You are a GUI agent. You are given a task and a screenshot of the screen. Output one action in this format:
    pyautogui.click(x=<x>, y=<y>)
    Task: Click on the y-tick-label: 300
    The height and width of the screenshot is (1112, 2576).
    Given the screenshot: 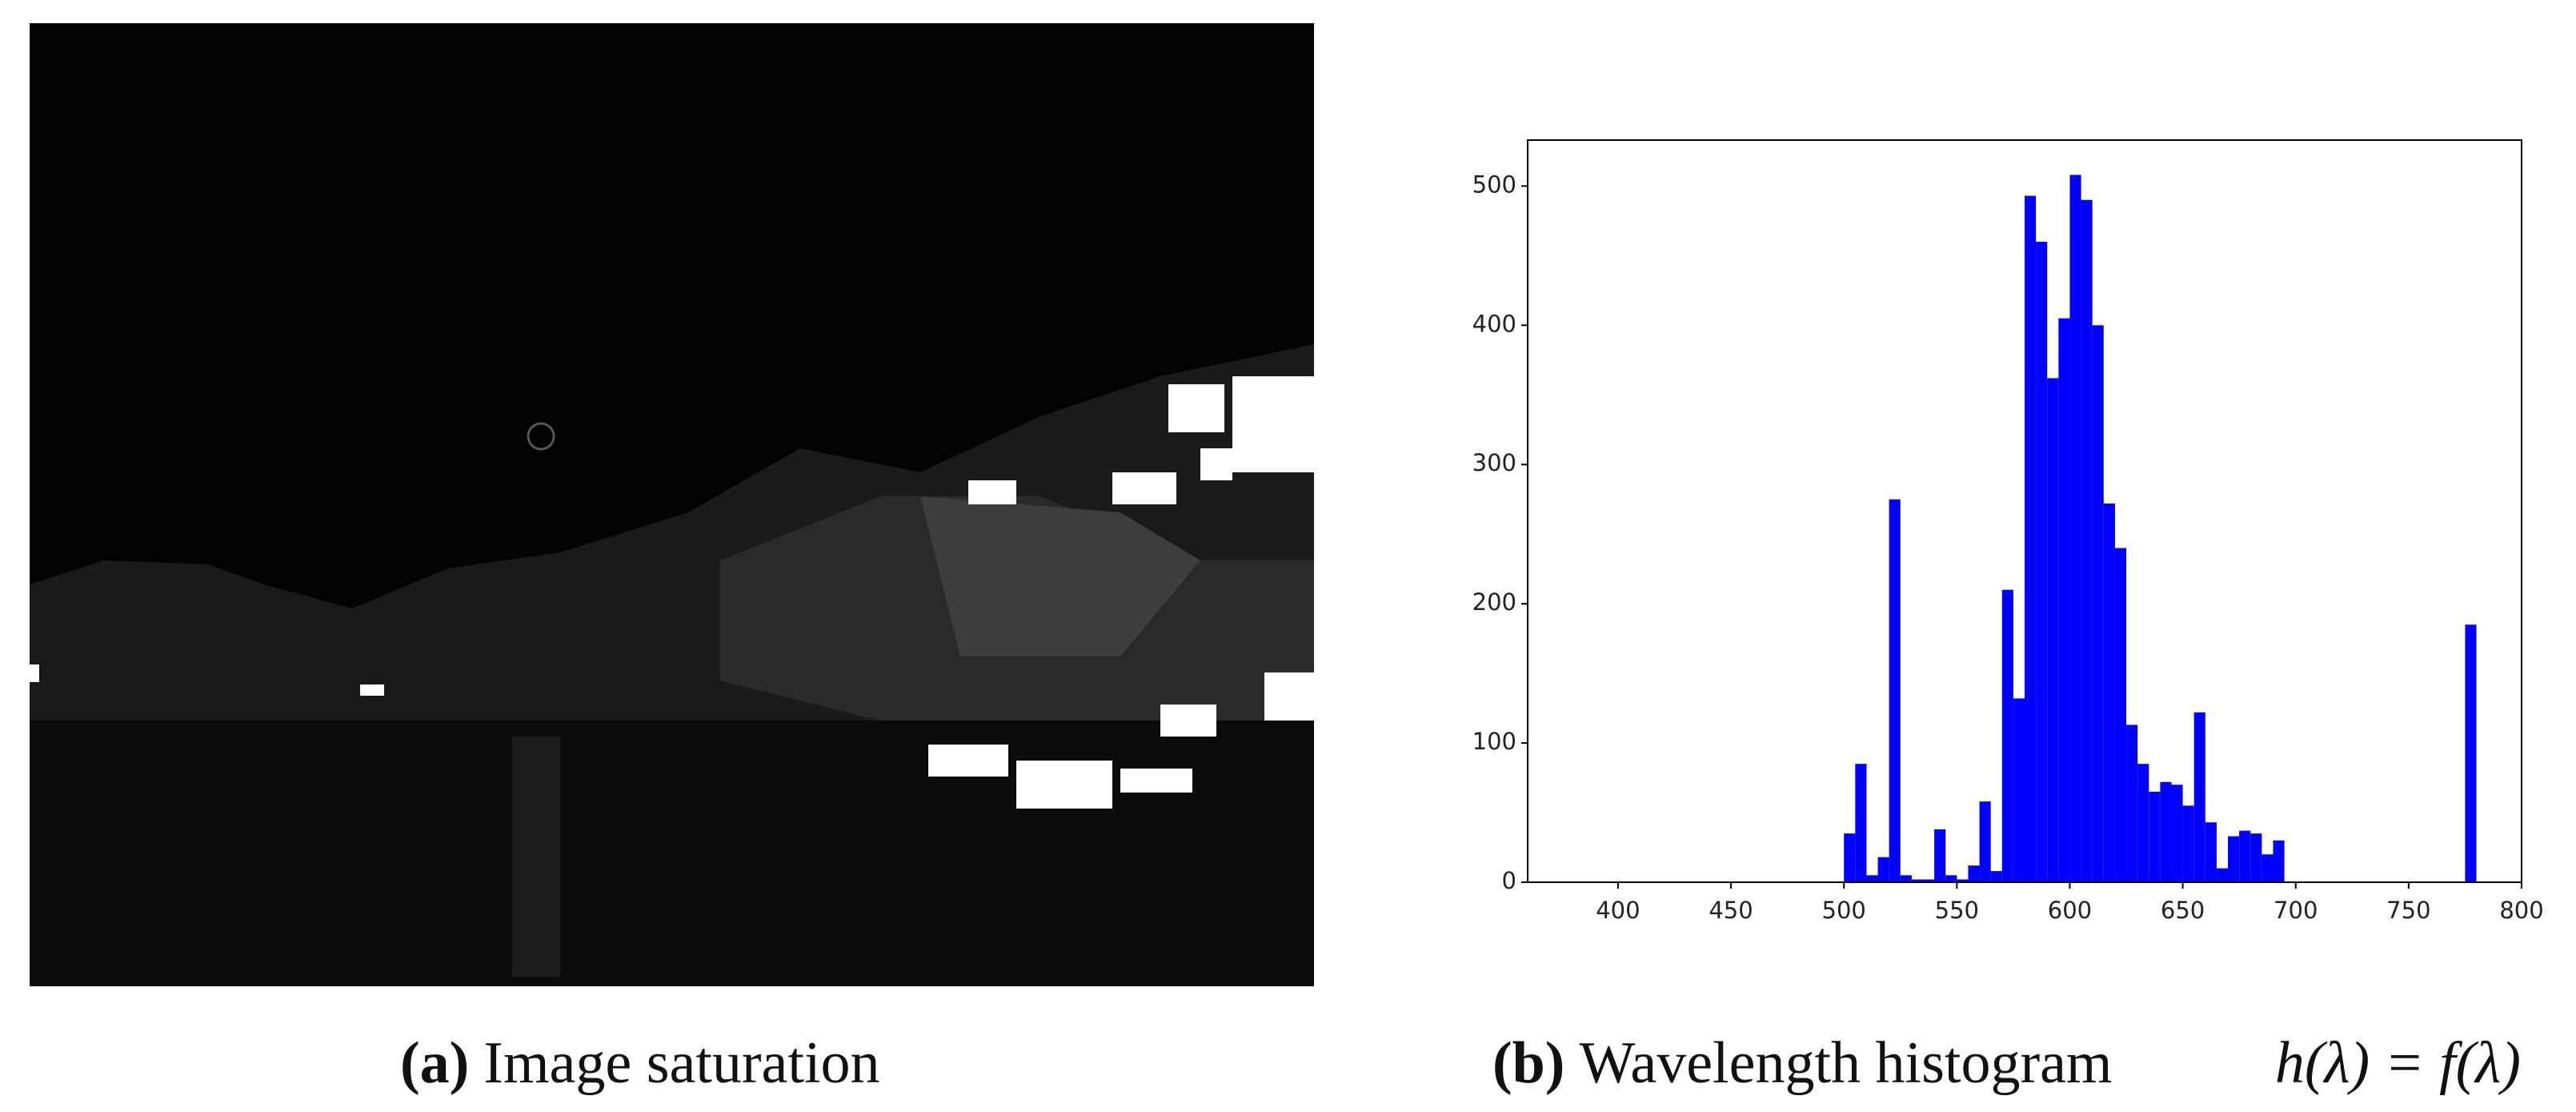 What is the action you would take?
    pyautogui.click(x=1494, y=462)
    